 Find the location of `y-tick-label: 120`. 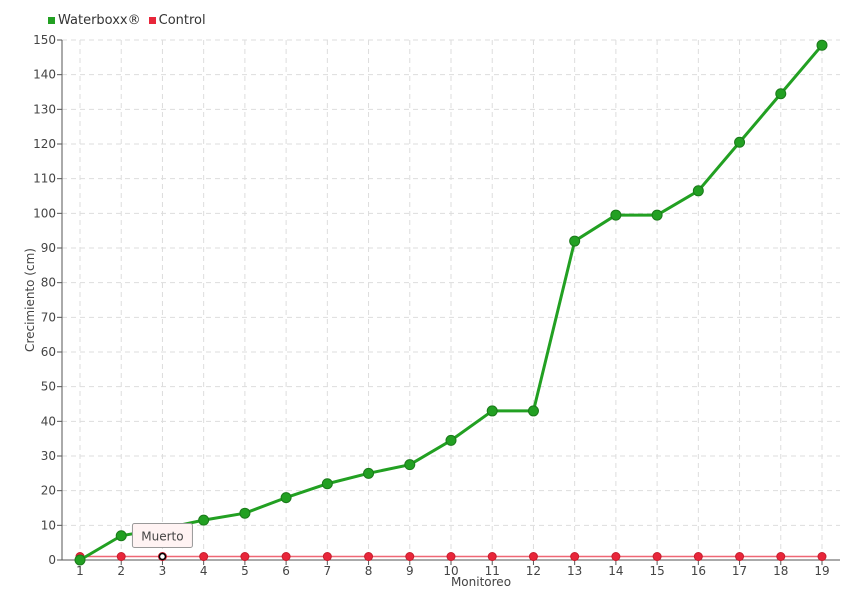

y-tick-label: 120 is located at coordinates (44, 144).